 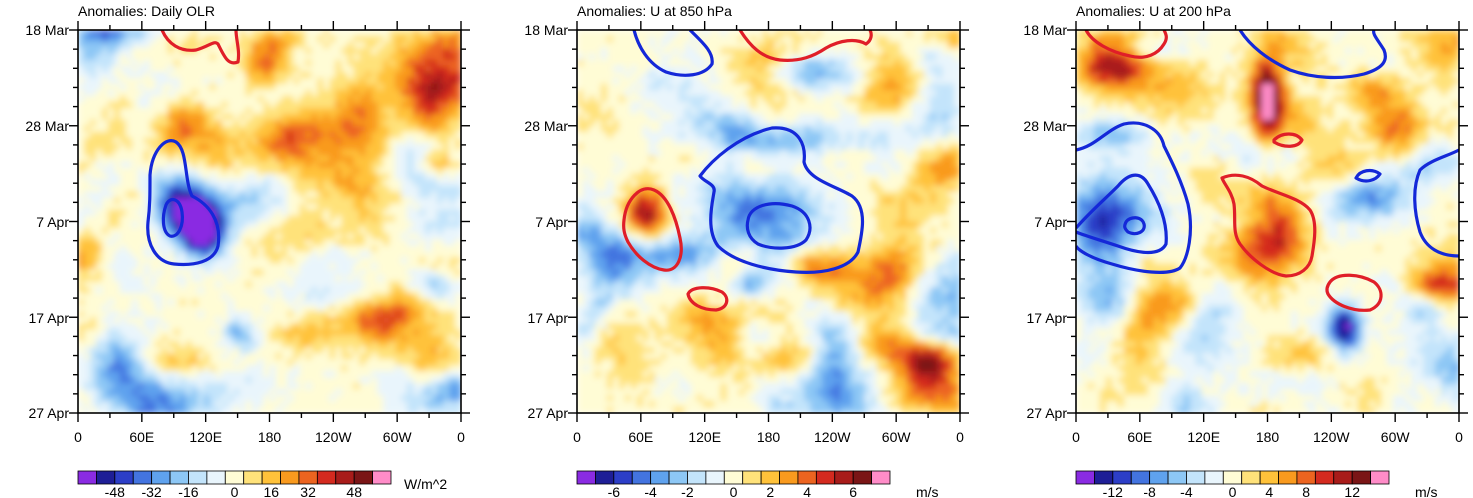 What do you see at coordinates (151, 491) in the screenshot?
I see `colorbar-label: -32` at bounding box center [151, 491].